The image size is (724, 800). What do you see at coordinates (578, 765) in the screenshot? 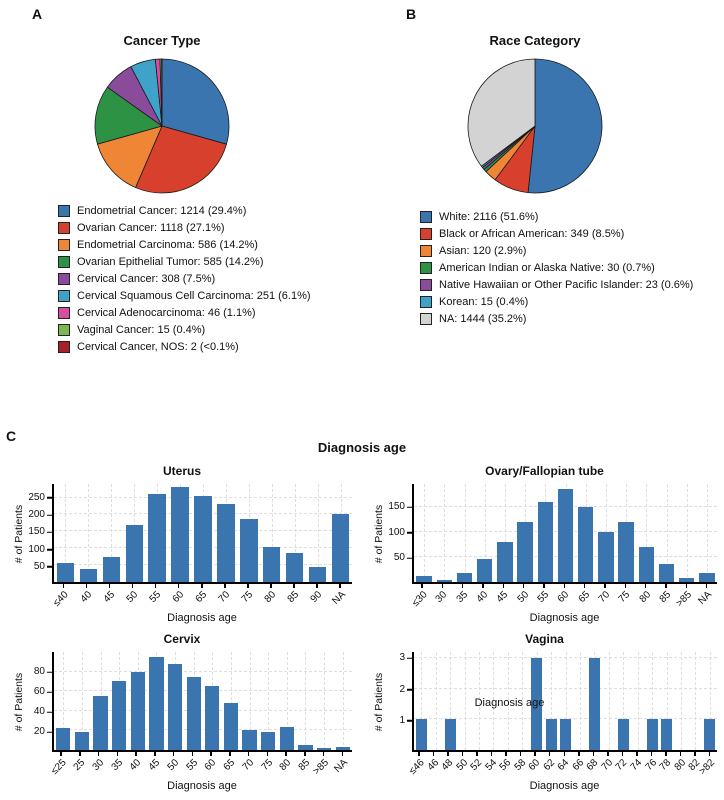
I see `x-tick-label: 66` at bounding box center [578, 765].